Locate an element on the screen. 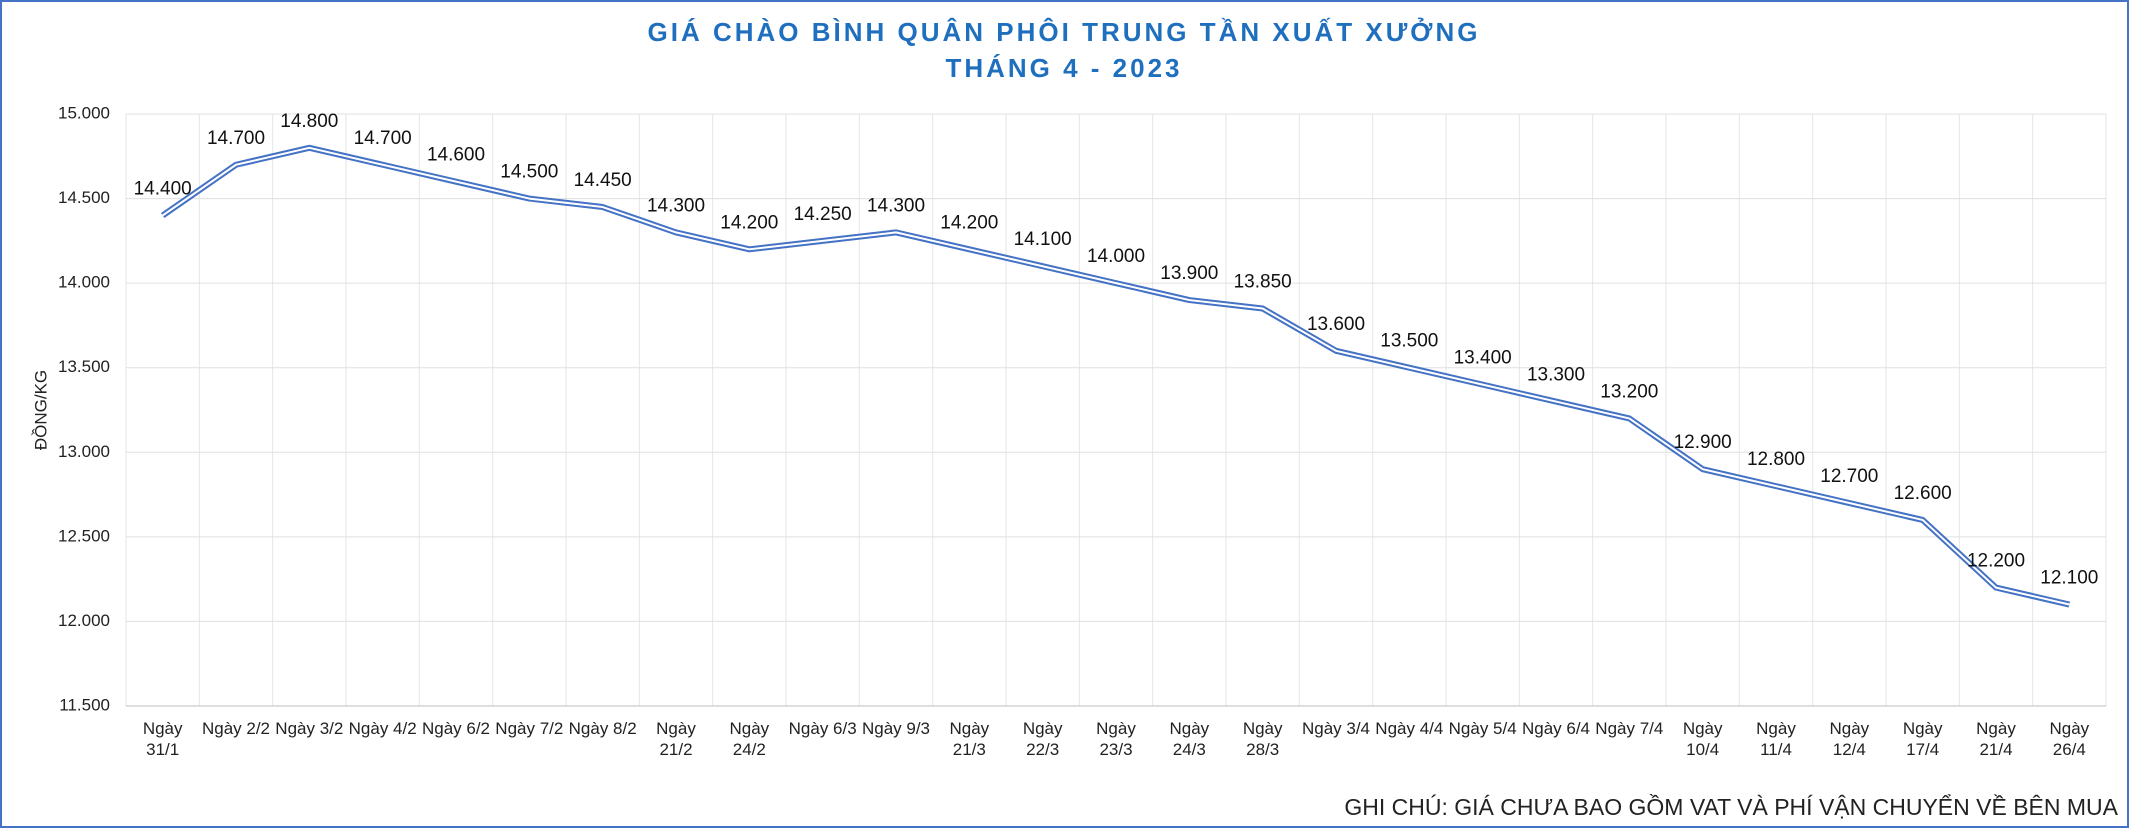 Image resolution: width=2129 pixels, height=828 pixels. data-label: 13.500 is located at coordinates (1409, 341).